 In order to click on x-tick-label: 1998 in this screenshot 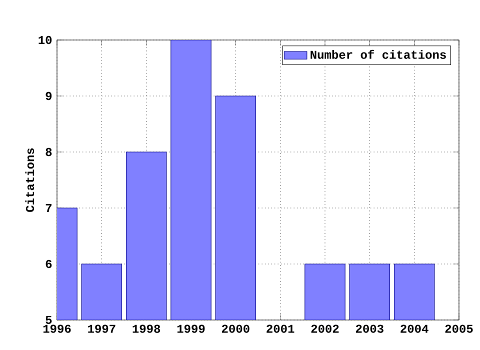, I will do `click(146, 328)`.